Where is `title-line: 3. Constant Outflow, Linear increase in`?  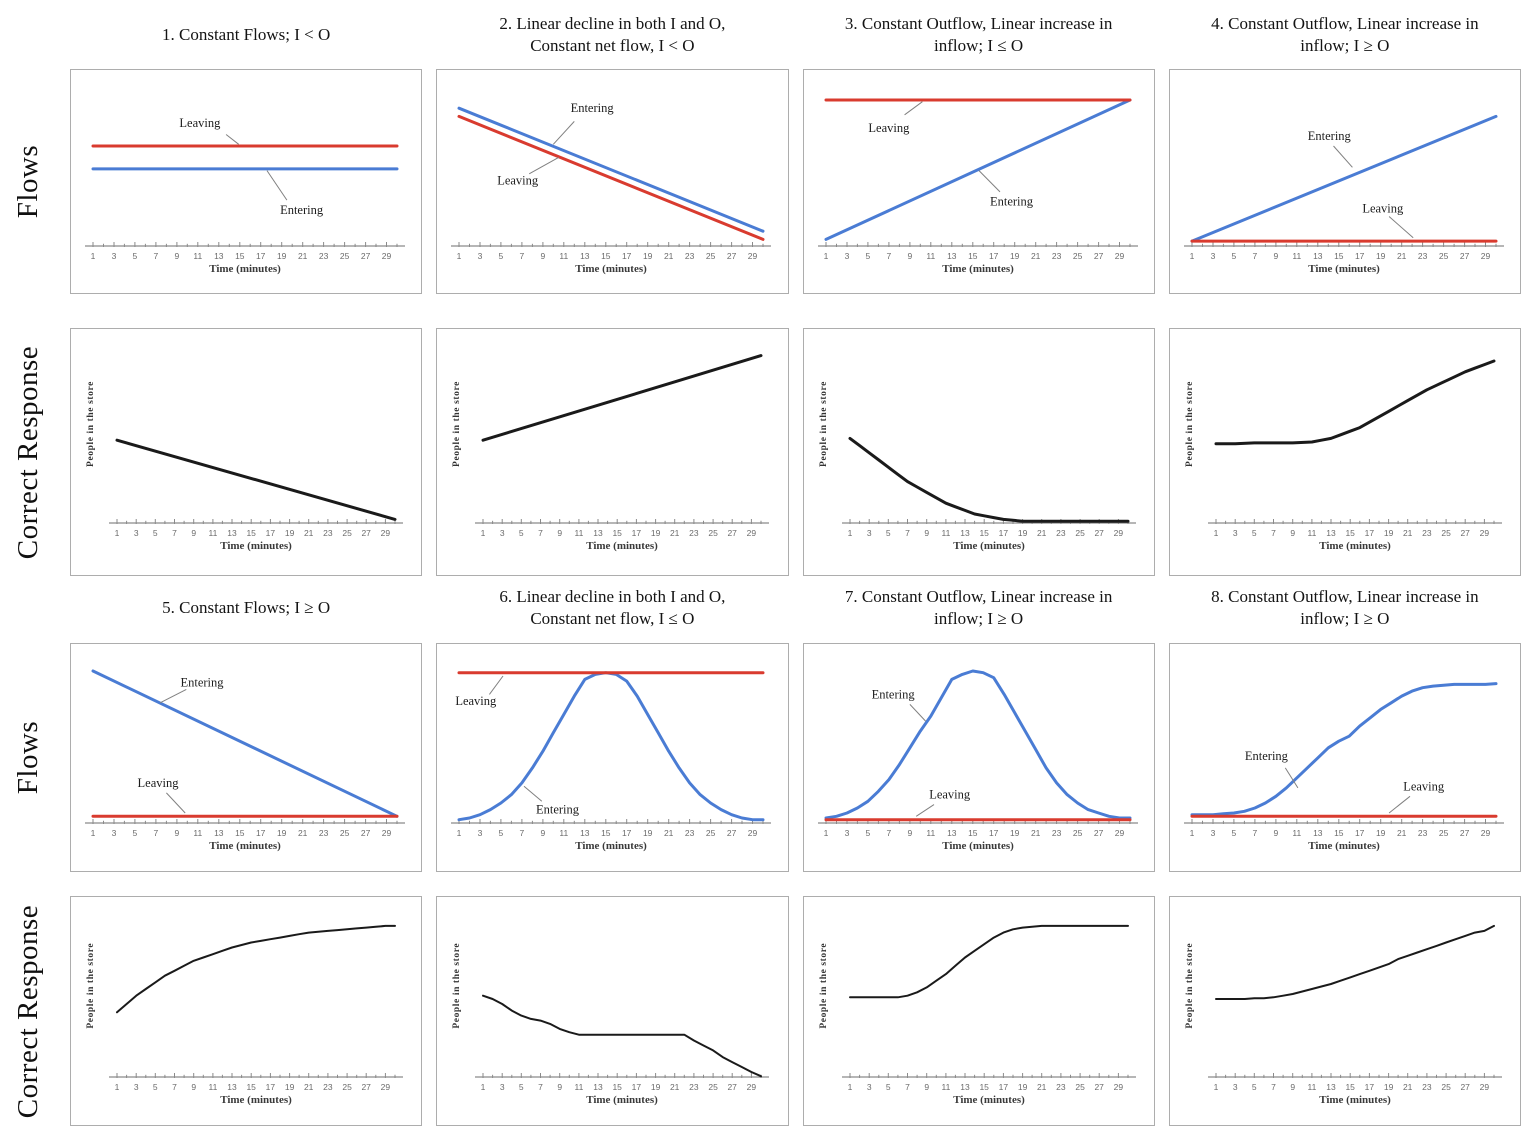 title-line: 3. Constant Outflow, Linear increase in is located at coordinates (978, 23).